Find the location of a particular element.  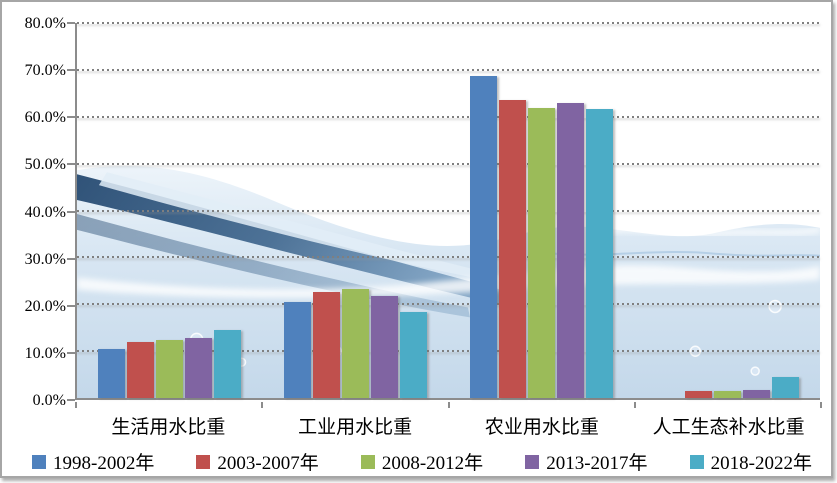

legend-item: 2008-2012年 is located at coordinates (422, 461).